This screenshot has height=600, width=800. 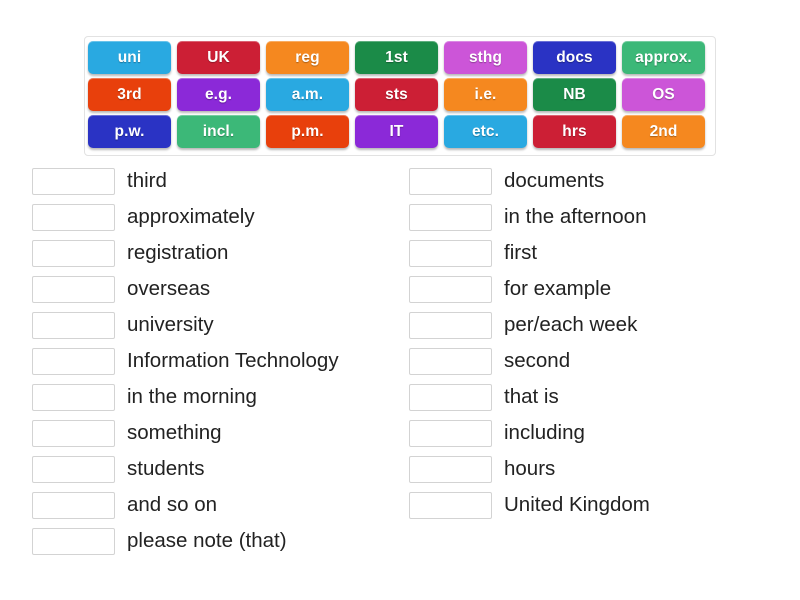 I want to click on draggable-tile: sthg, so click(x=485, y=57).